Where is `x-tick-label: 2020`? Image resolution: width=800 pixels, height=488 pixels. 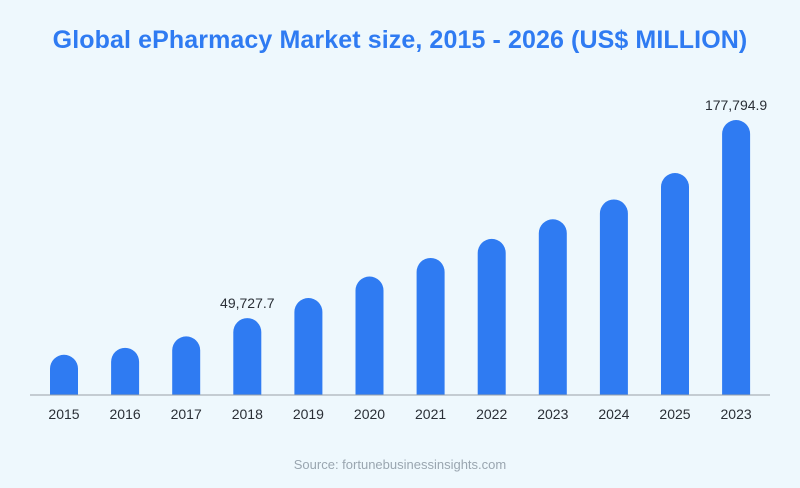 x-tick-label: 2020 is located at coordinates (369, 414).